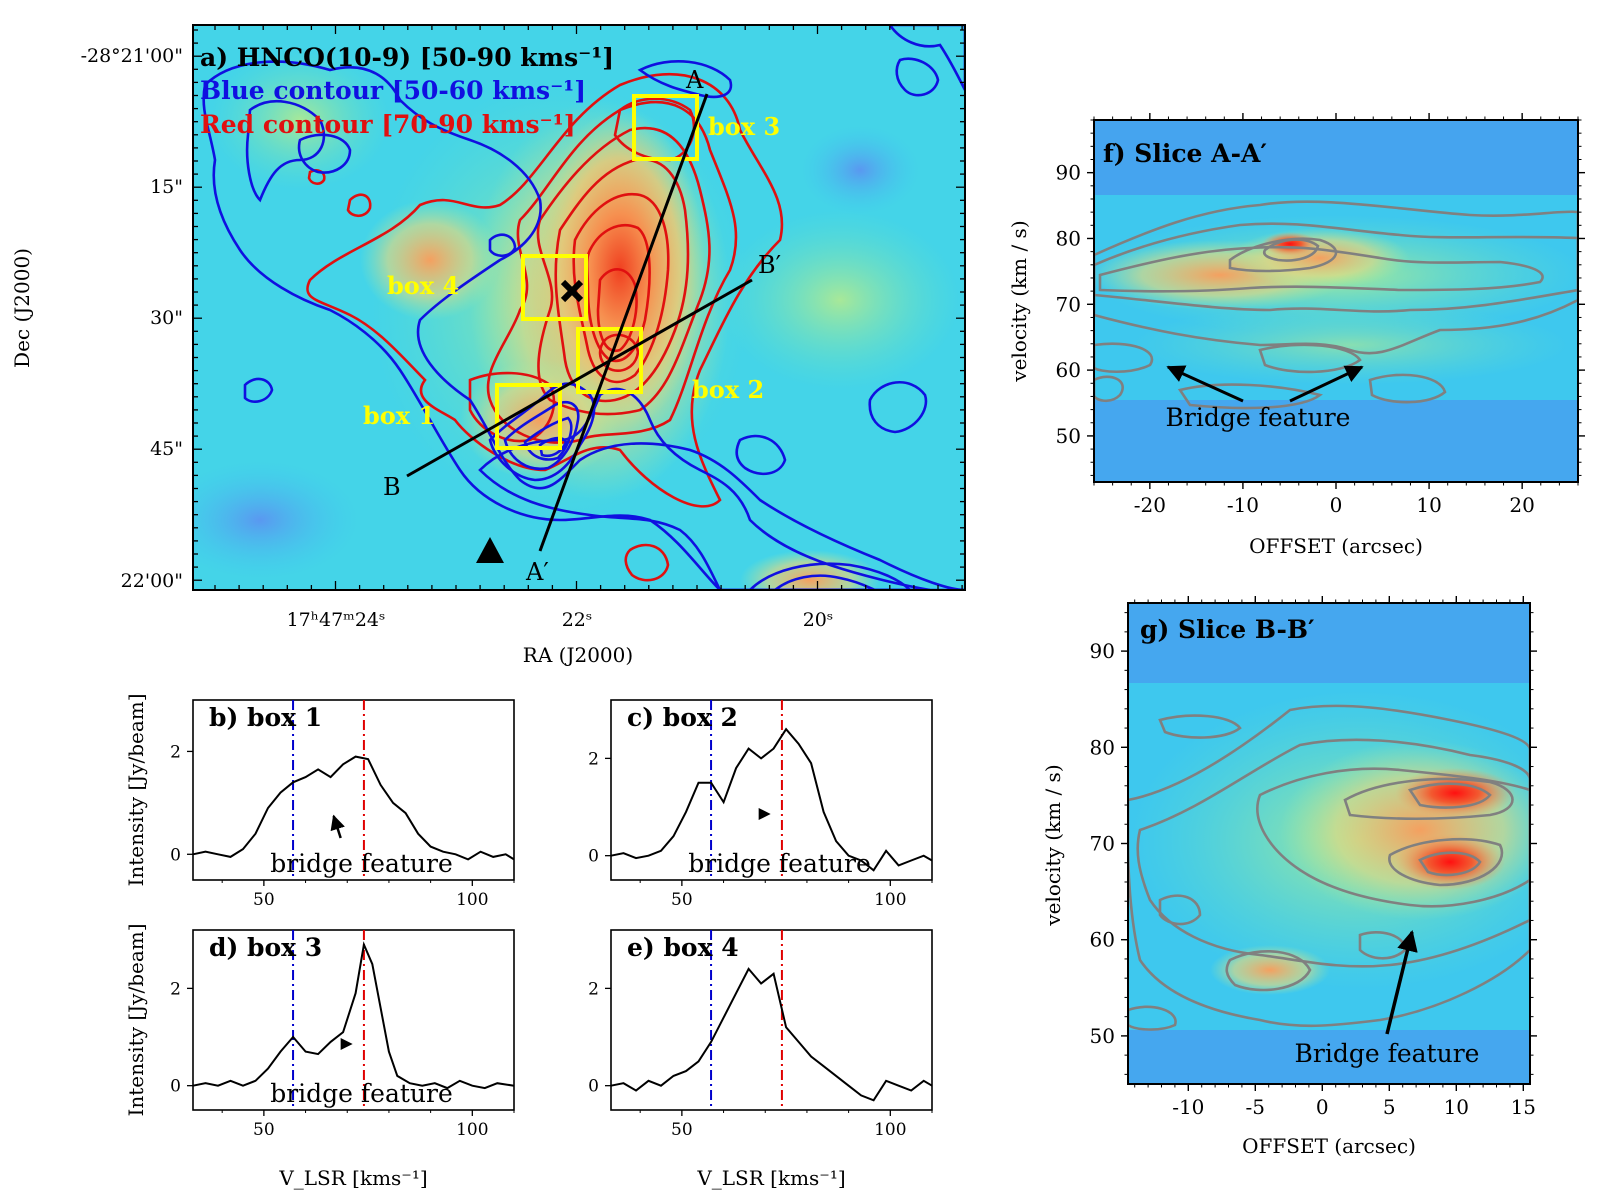 The width and height of the screenshot is (1600, 1204). Describe the element at coordinates (1387, 1053) in the screenshot. I see `slice-g-annotation: Bridge feature` at that location.